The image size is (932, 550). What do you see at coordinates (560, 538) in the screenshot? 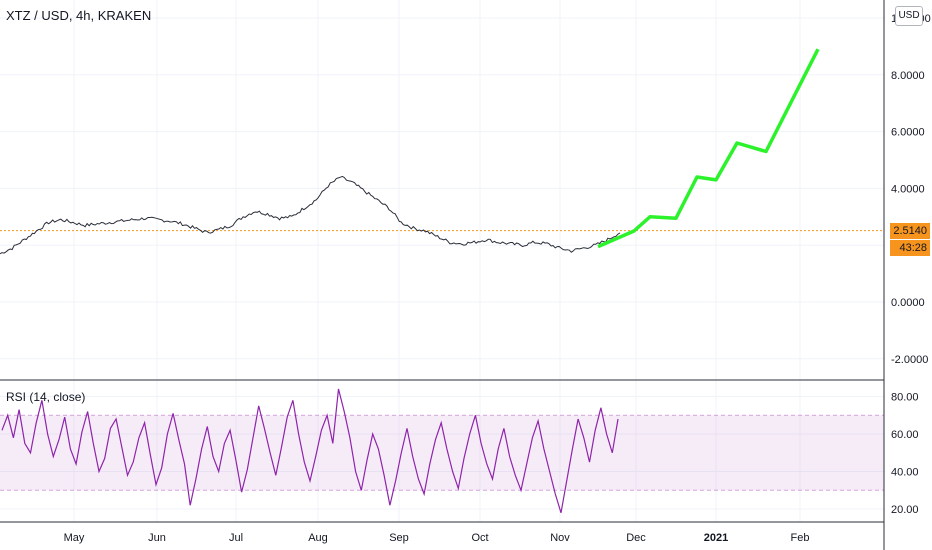
I see `x-tick-label: Nov` at bounding box center [560, 538].